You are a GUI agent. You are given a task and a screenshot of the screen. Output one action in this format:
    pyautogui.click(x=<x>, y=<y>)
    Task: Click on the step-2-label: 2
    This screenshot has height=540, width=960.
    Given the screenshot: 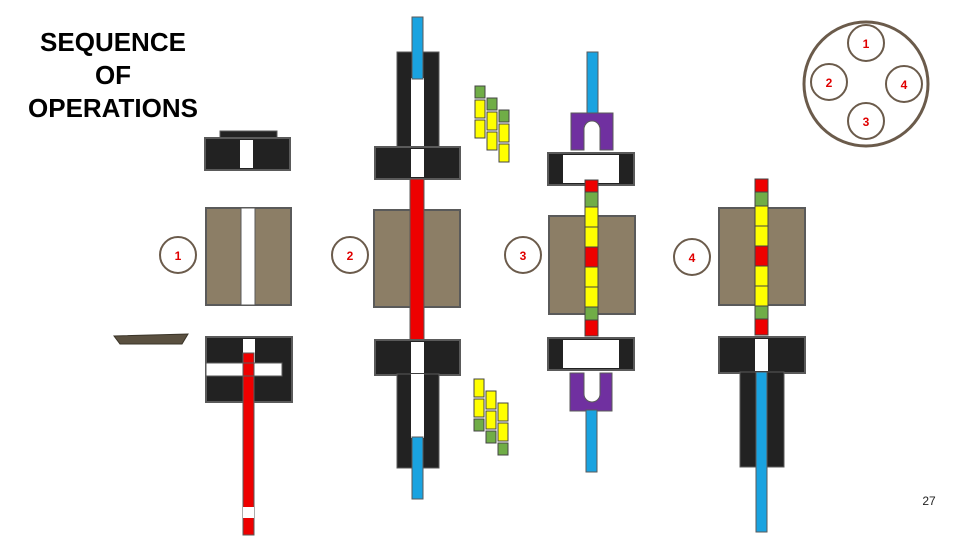 What is the action you would take?
    pyautogui.click(x=350, y=256)
    